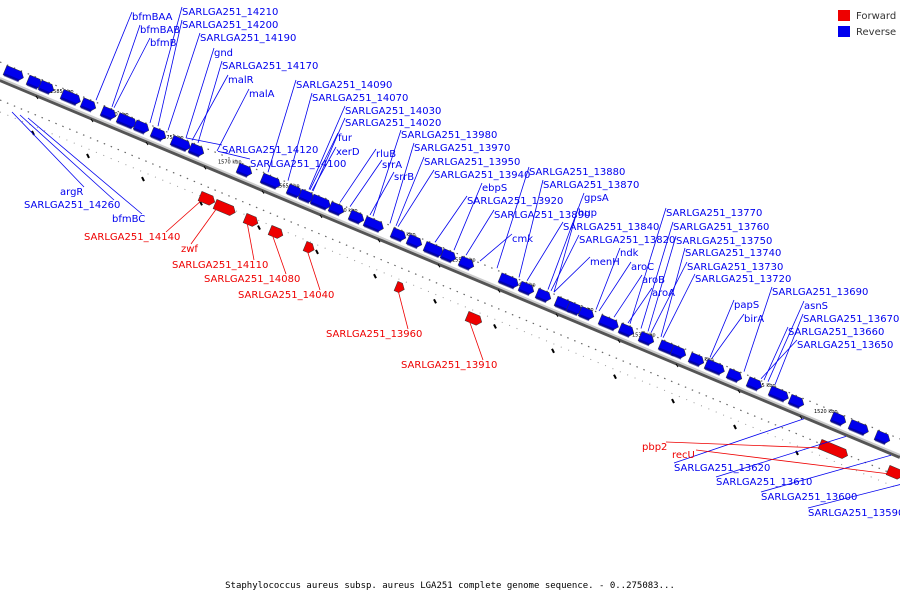 This screenshot has width=900, height=600. Describe the element at coordinates (449, 135) in the screenshot. I see `reverse-gene-label: SARLGA251_13980` at that location.